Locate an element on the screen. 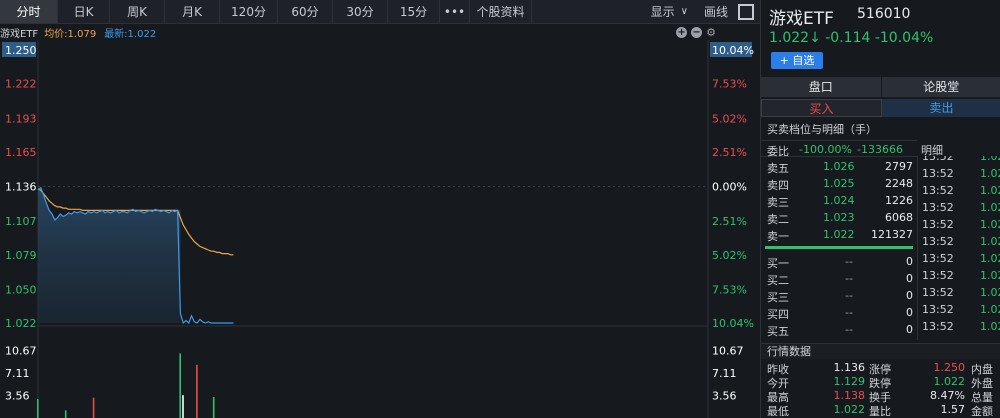  orderbook-row: 买五 -- 0 is located at coordinates (839, 329).